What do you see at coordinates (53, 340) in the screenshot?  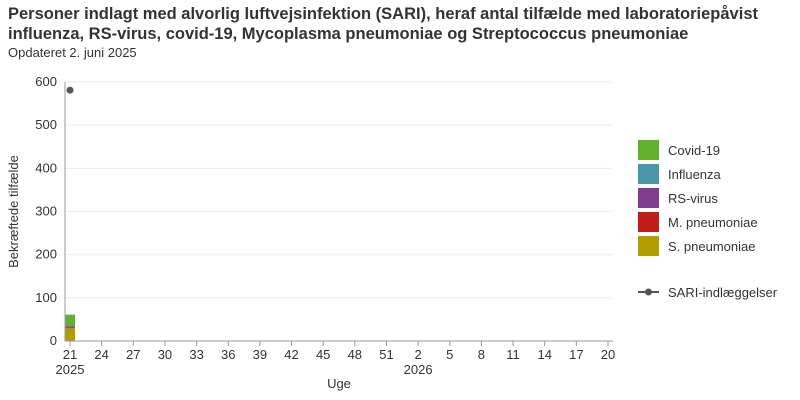 I see `y-tick-label: 0` at bounding box center [53, 340].